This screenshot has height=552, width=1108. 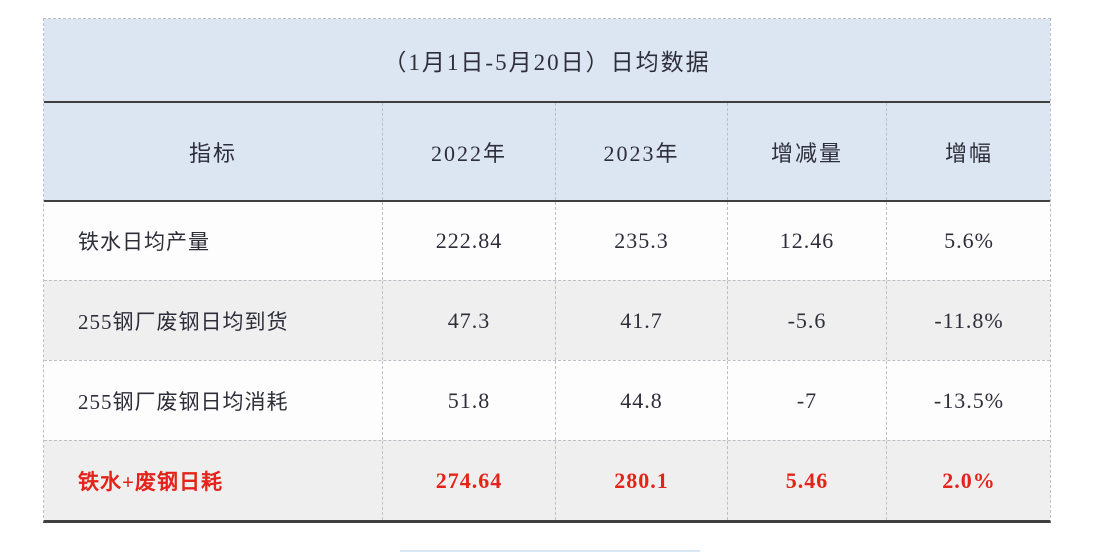 I want to click on value-change: -7, so click(x=807, y=400).